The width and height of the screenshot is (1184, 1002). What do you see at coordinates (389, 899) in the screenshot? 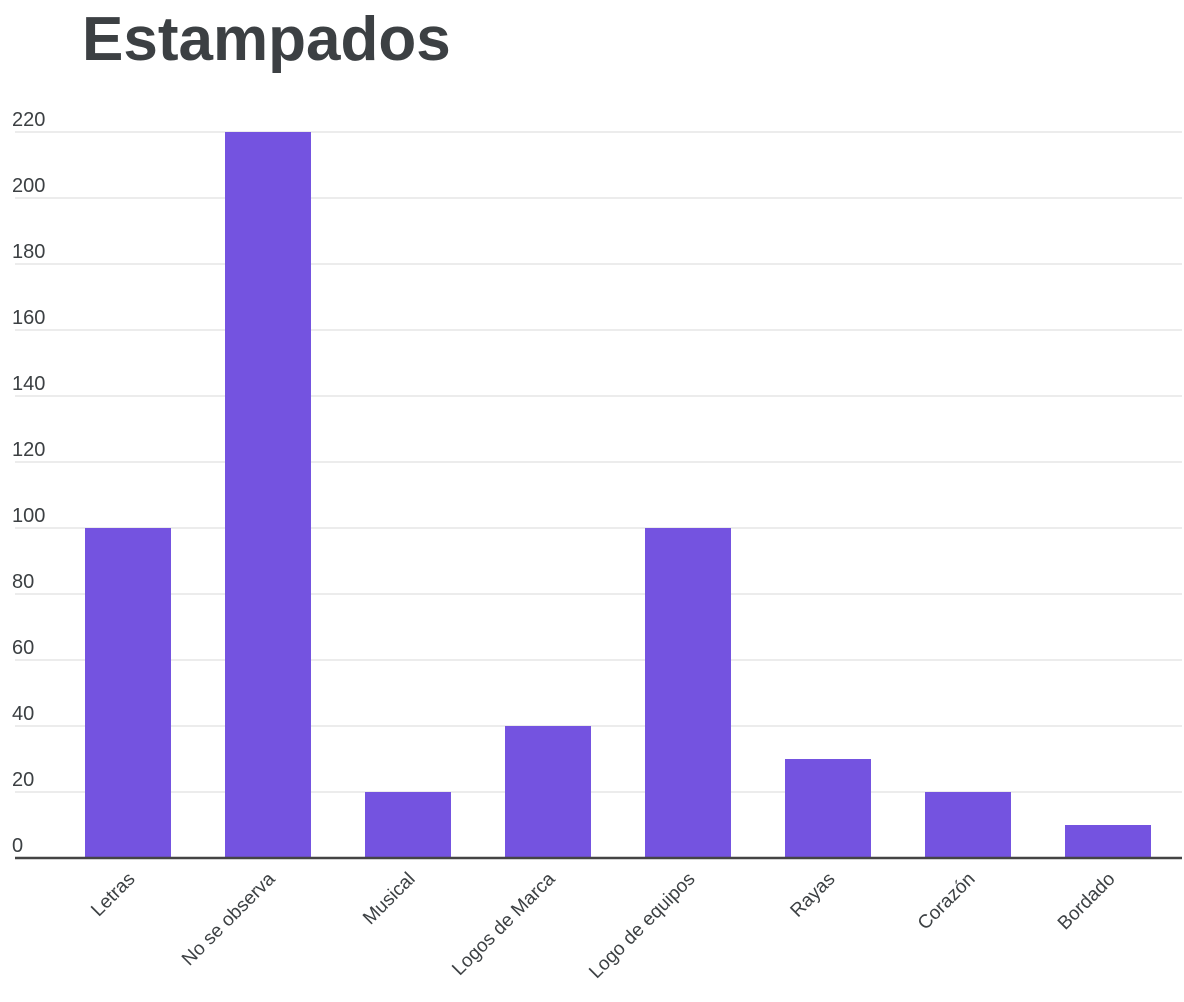
I see `x-tick-label: Musical` at bounding box center [389, 899].